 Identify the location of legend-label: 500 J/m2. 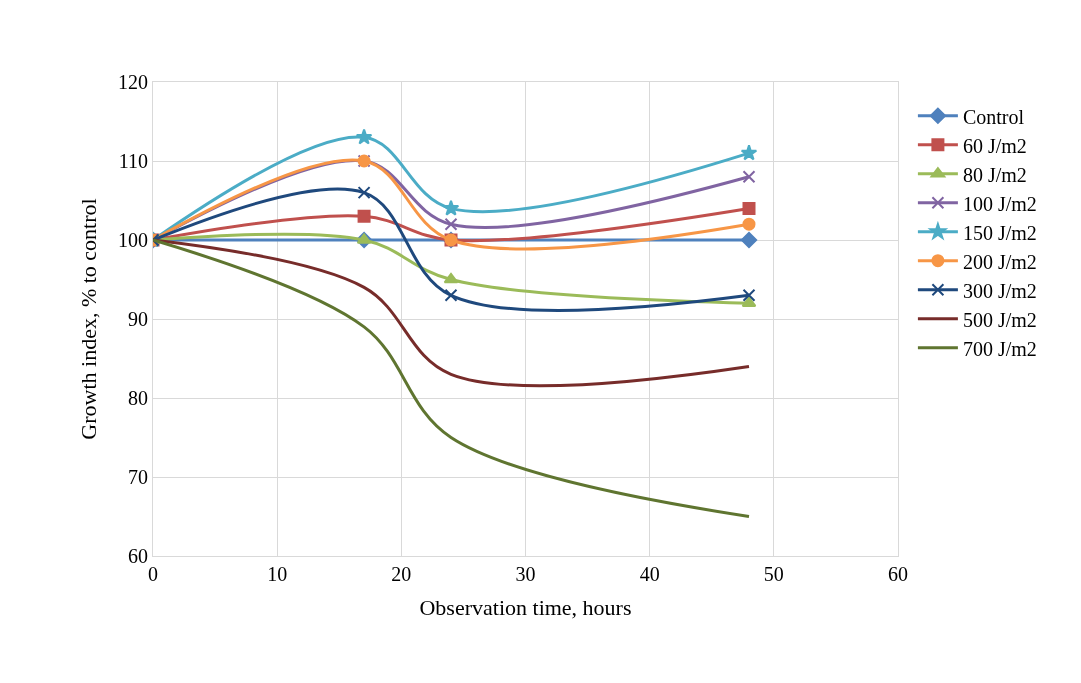
(999, 319).